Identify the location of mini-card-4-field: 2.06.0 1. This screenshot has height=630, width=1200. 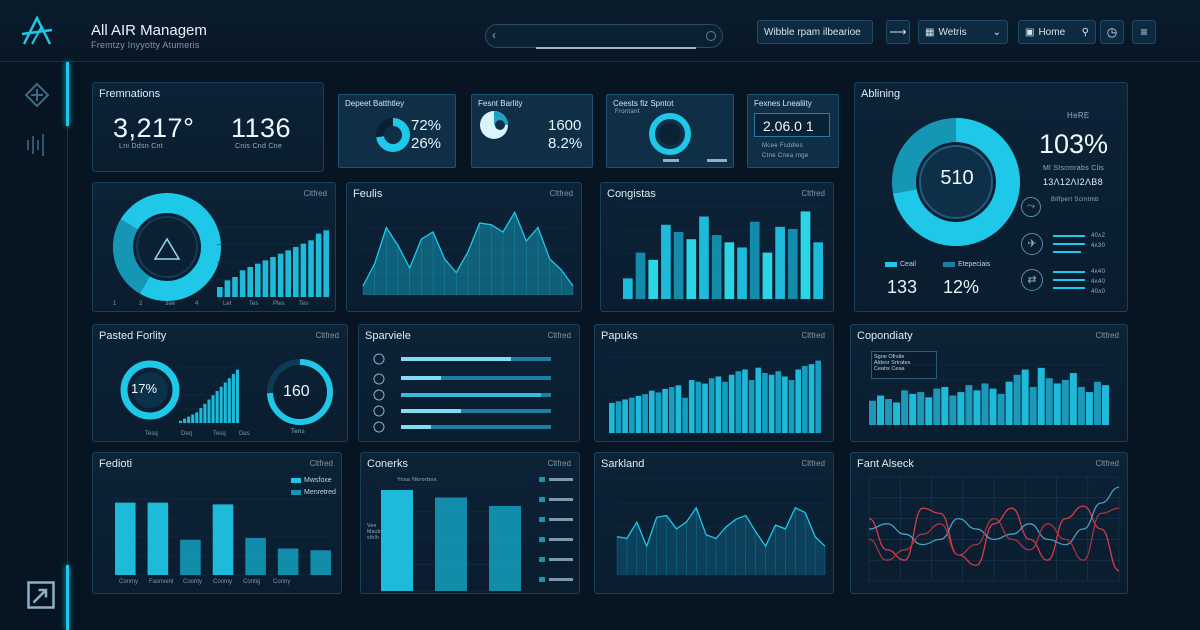
(792, 125).